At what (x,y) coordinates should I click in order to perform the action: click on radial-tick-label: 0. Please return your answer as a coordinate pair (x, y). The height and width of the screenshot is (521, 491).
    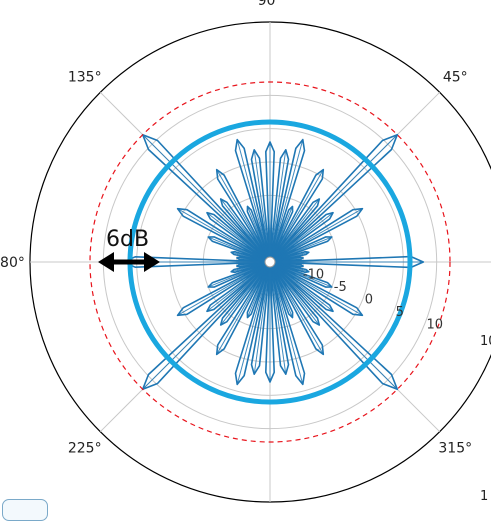
    Looking at the image, I should click on (369, 299).